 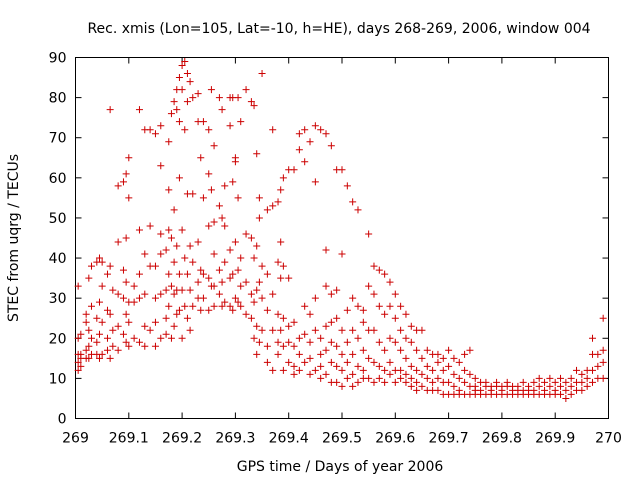 I want to click on x-tick-label: 269.3, so click(x=235, y=439).